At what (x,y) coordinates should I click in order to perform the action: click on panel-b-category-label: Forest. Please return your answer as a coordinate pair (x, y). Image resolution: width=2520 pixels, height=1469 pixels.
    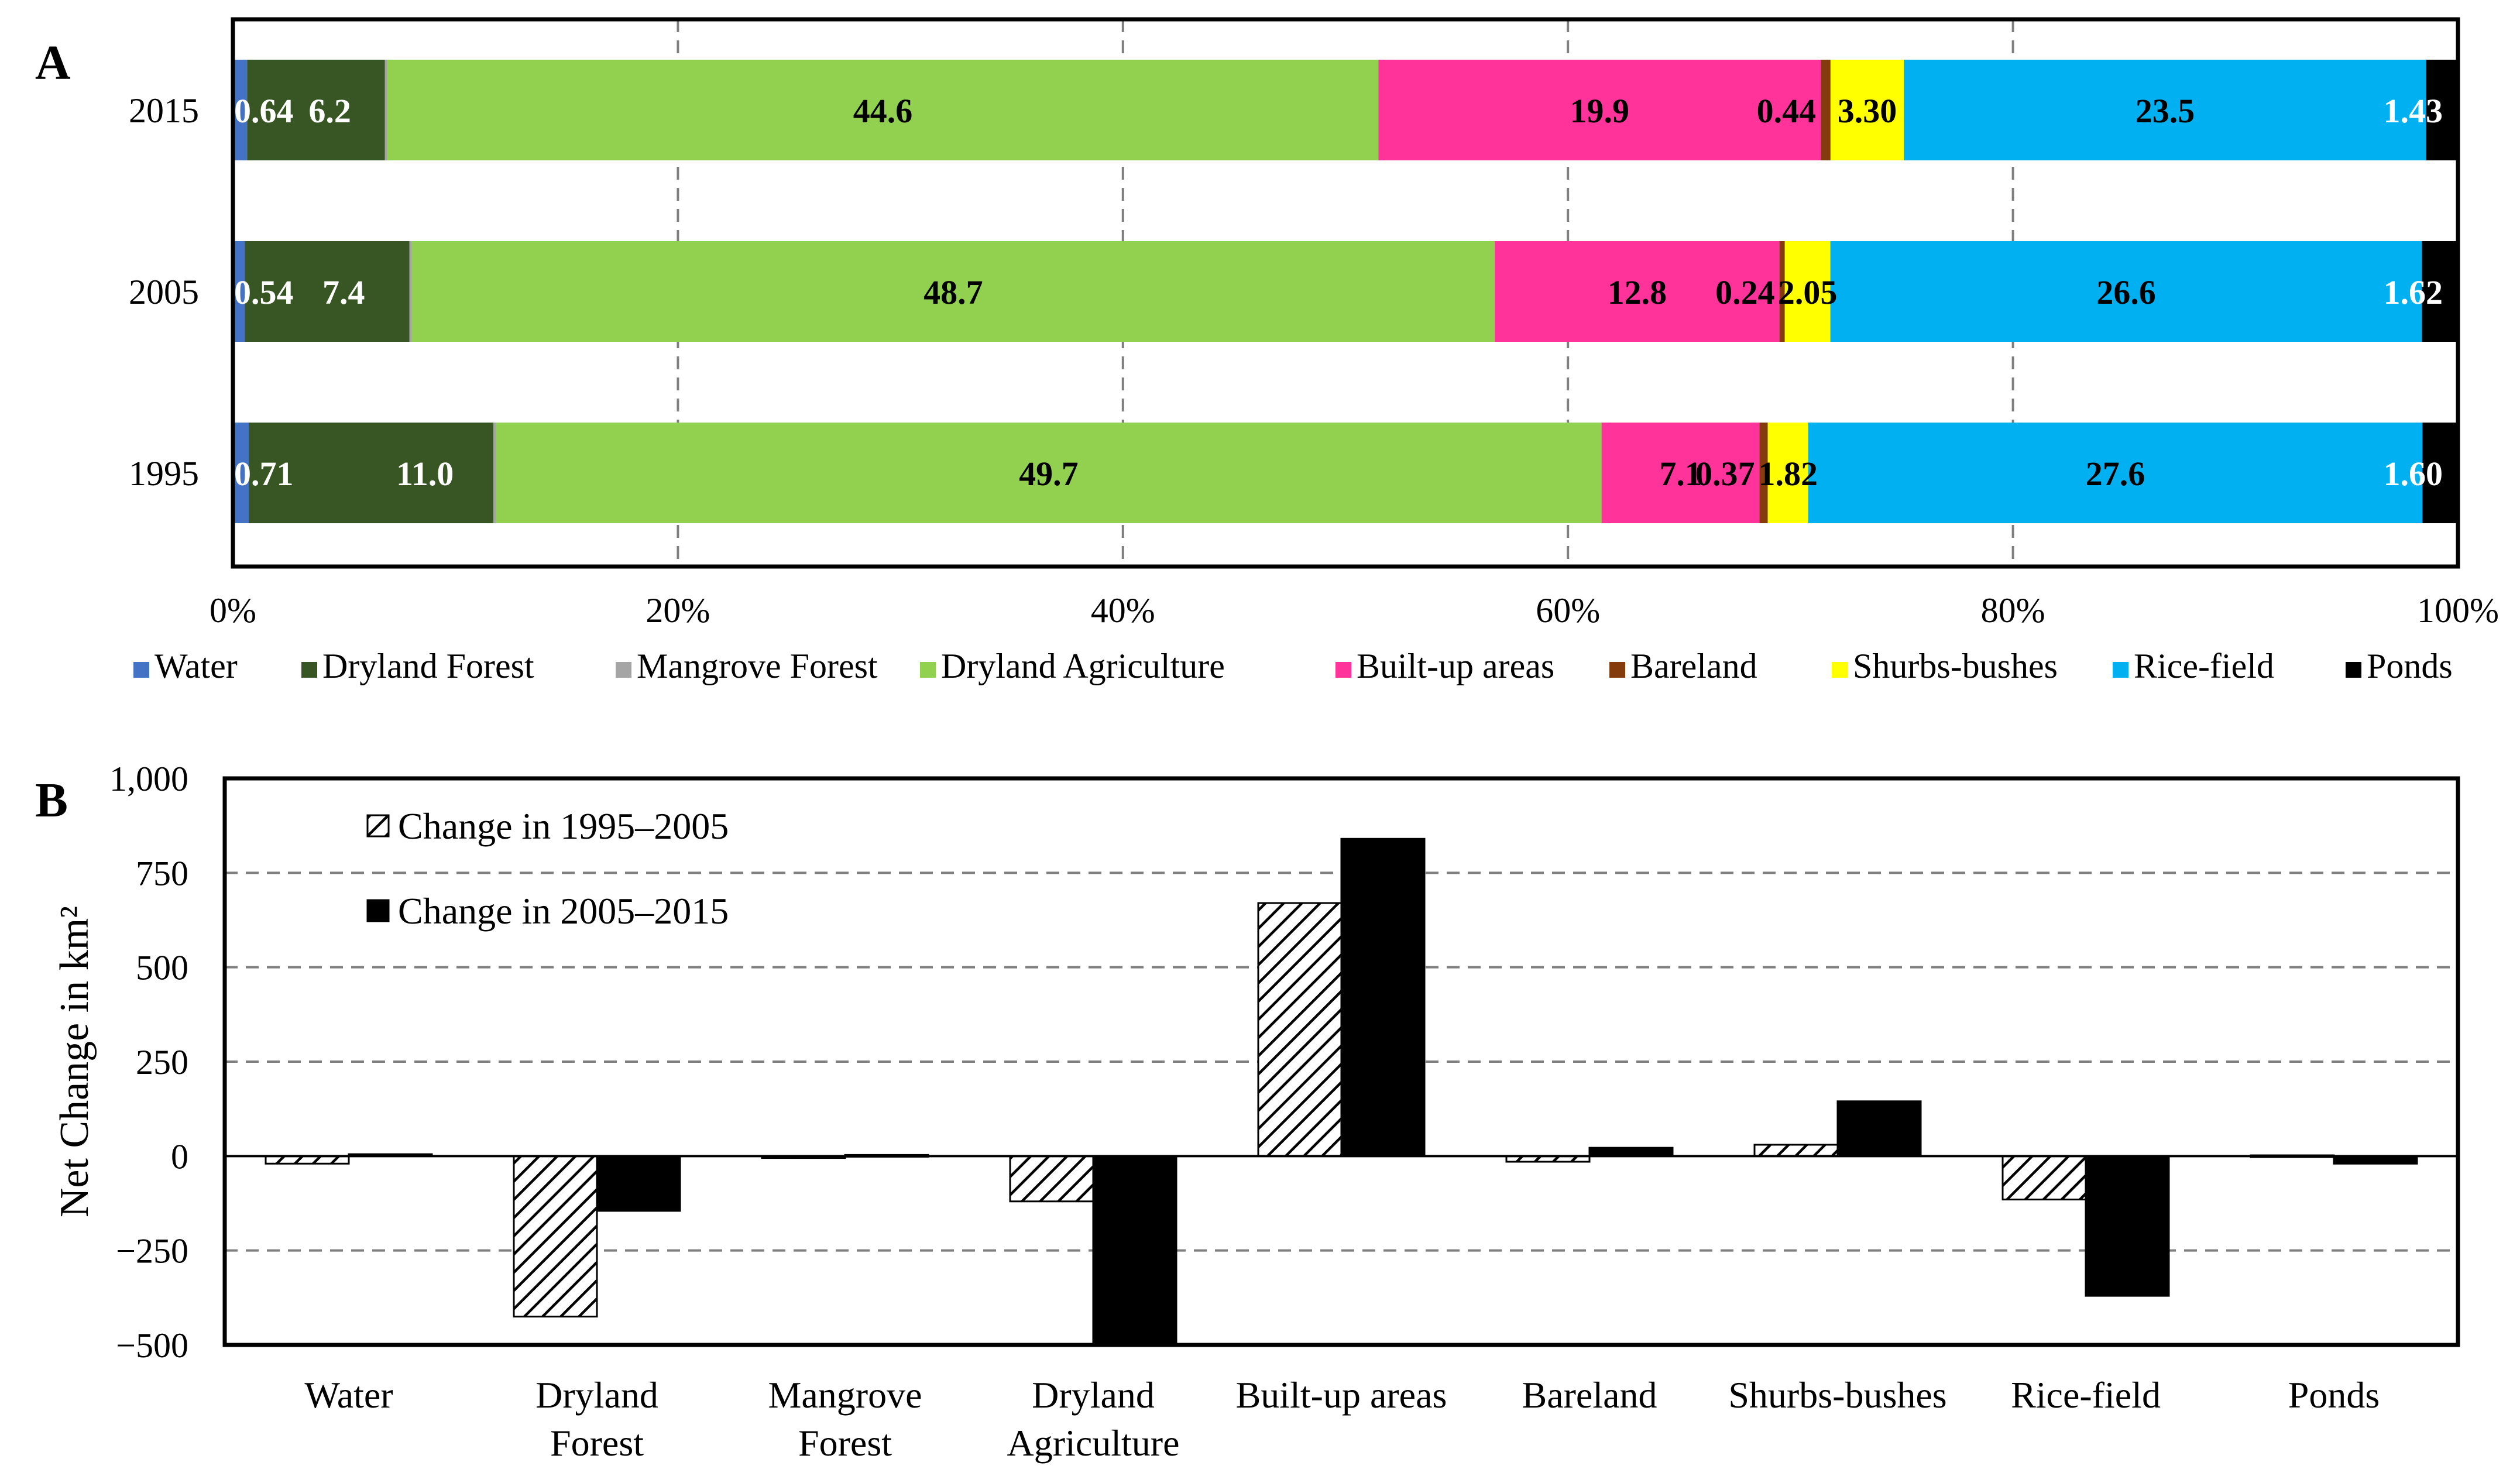
    Looking at the image, I should click on (845, 1443).